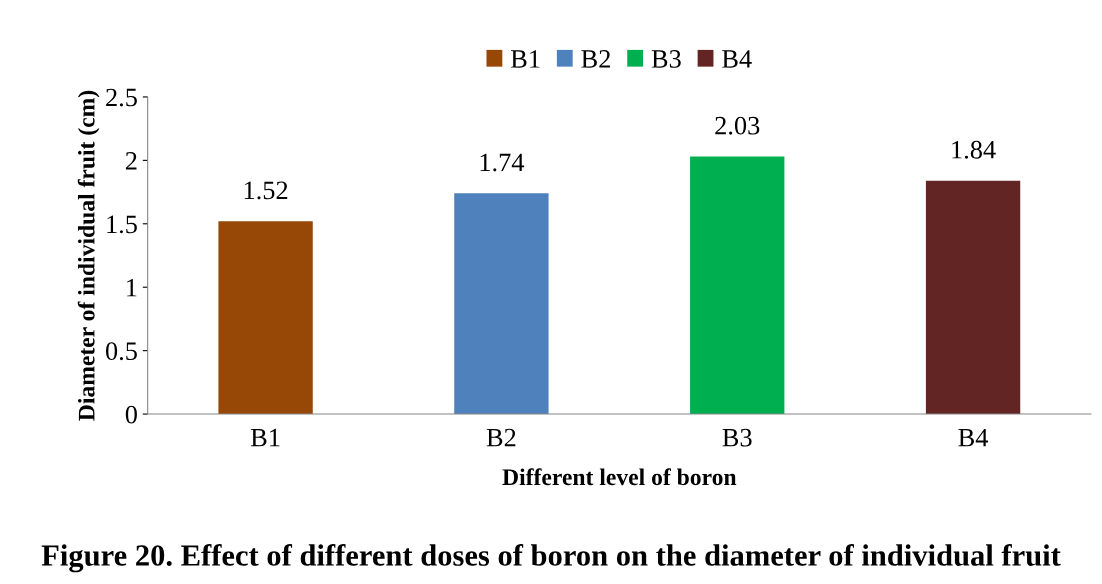  What do you see at coordinates (737, 437) in the screenshot?
I see `x-tick-label: B3` at bounding box center [737, 437].